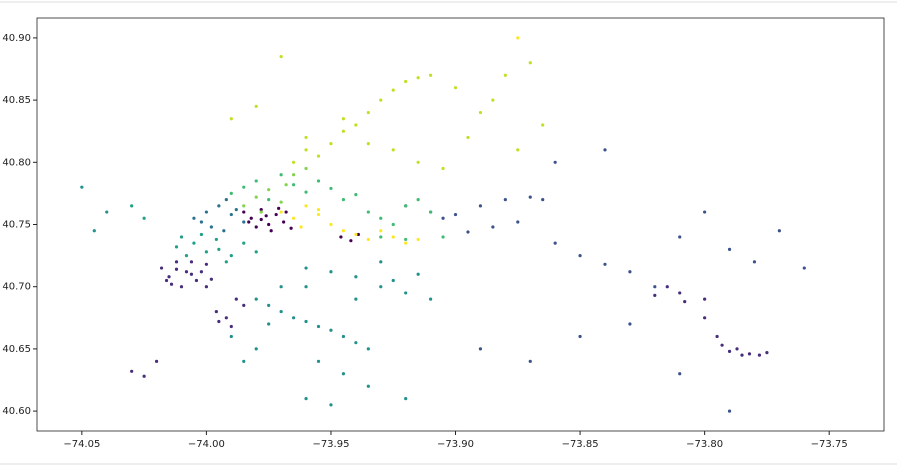 The height and width of the screenshot is (466, 897). Describe the element at coordinates (704, 444) in the screenshot. I see `x-tick-label: −73.80` at that location.